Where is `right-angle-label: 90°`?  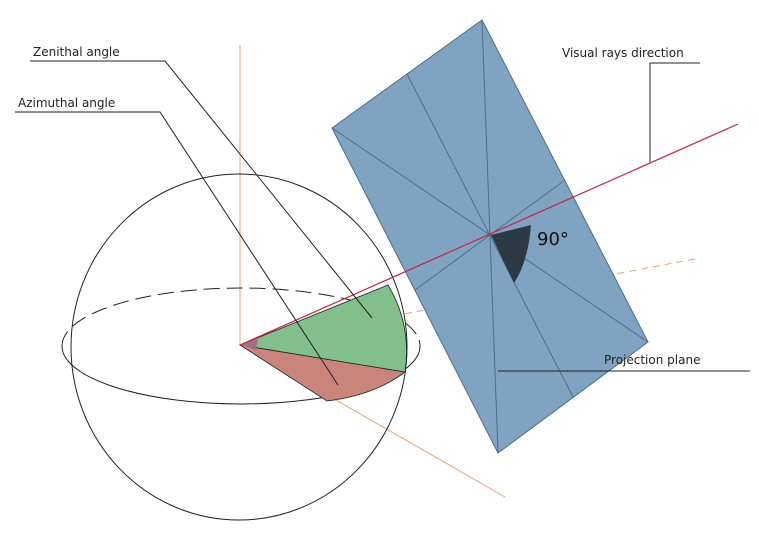
right-angle-label: 90° is located at coordinates (553, 239).